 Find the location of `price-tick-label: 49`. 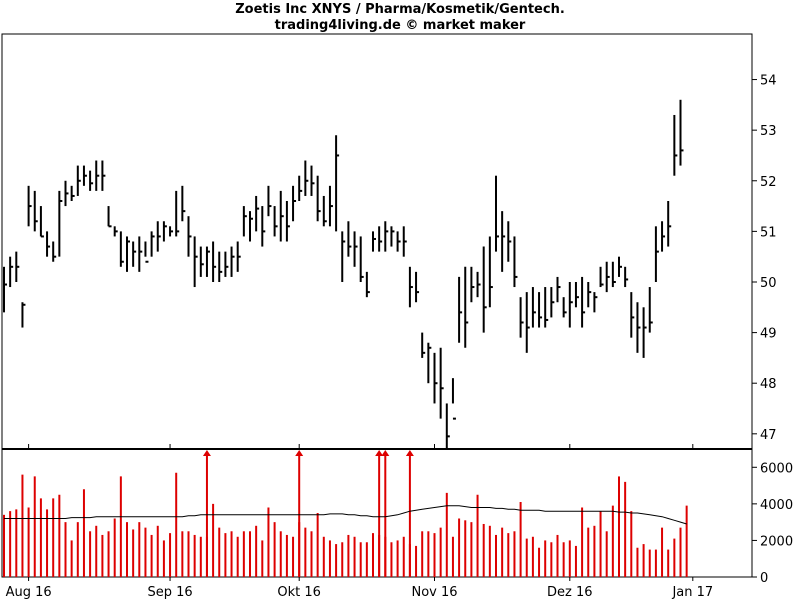

price-tick-label: 49 is located at coordinates (768, 334).